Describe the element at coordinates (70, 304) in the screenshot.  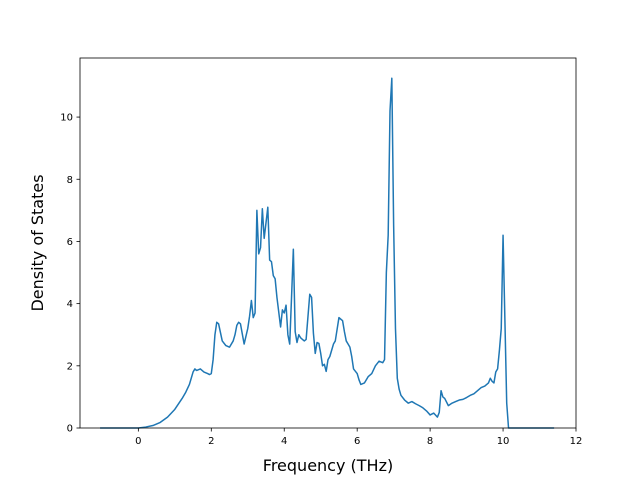
I see `y-tick-label: 4` at that location.